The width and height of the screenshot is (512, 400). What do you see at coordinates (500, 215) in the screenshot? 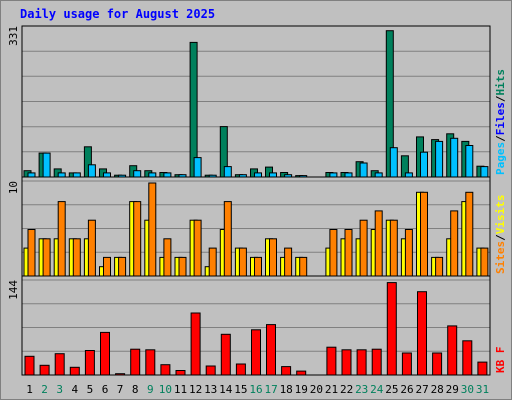
I see `legend-item-visits: Visits` at bounding box center [500, 215].